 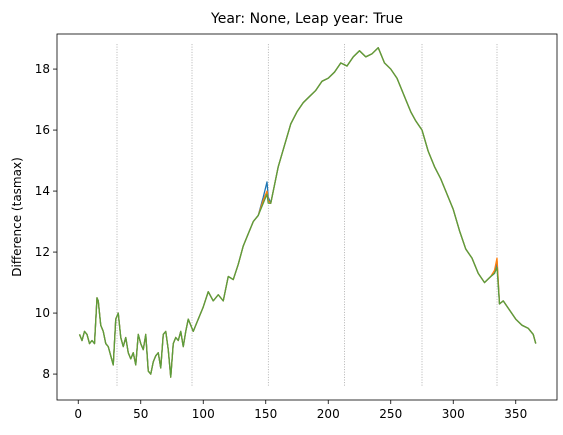 What do you see at coordinates (46, 221) in the screenshot?
I see `y-axis: 8 10 12 14 16 18` at bounding box center [46, 221].